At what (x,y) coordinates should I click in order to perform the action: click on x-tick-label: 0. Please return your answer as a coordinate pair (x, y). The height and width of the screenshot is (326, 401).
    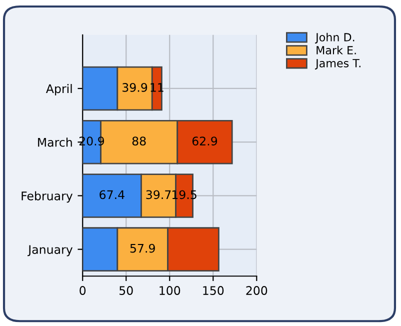
    Looking at the image, I should click on (83, 290).